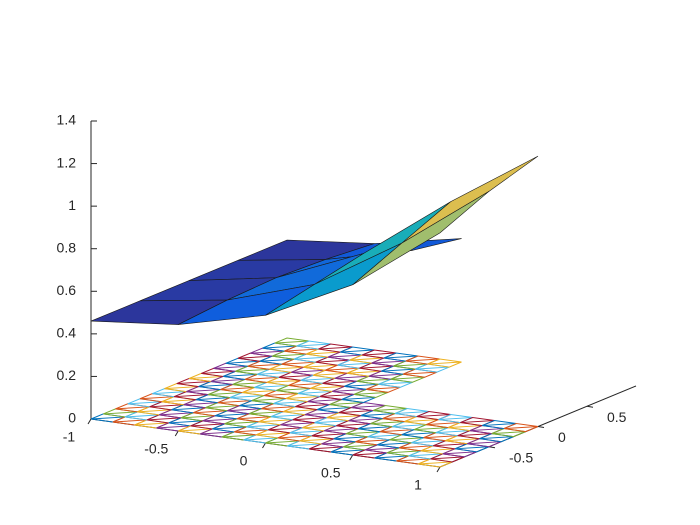  What do you see at coordinates (331, 473) in the screenshot?
I see `x-tick-label: 0.5` at bounding box center [331, 473].